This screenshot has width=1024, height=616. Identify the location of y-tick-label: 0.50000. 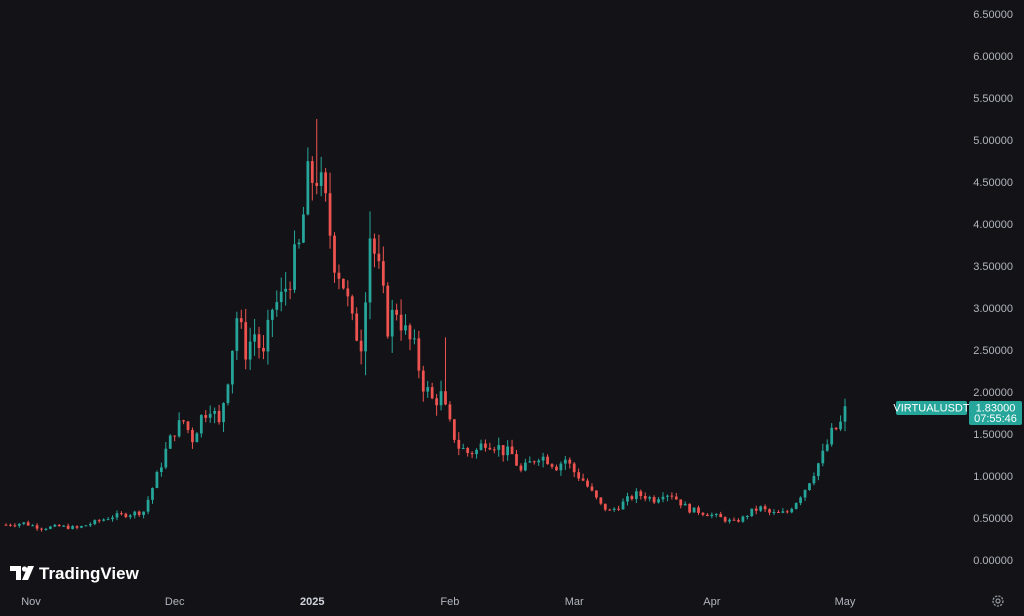
(993, 519).